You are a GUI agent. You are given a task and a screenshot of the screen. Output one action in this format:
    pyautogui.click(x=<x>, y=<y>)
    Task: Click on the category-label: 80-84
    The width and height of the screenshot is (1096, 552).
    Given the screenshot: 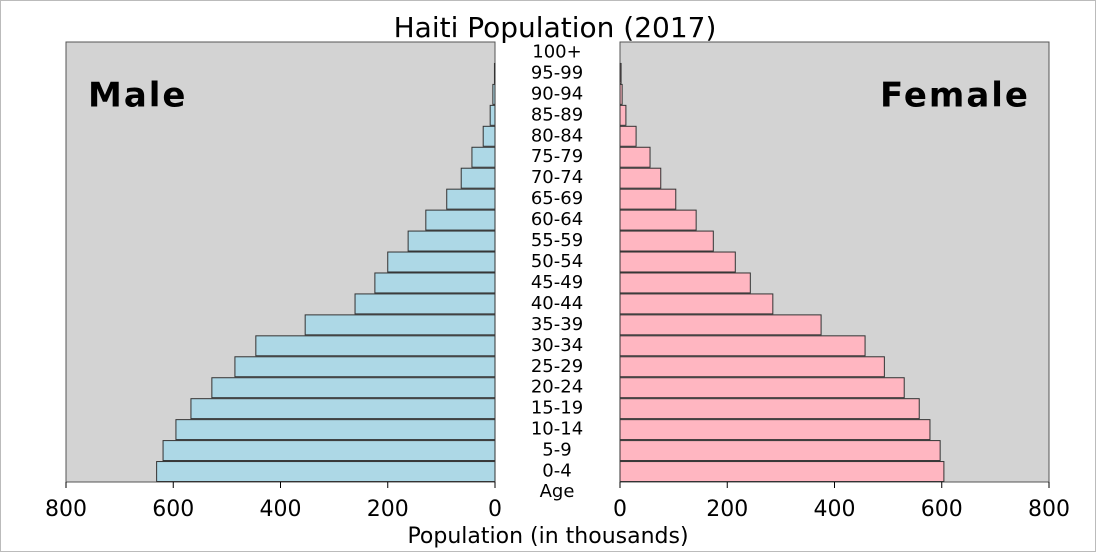 What is the action you would take?
    pyautogui.click(x=557, y=135)
    